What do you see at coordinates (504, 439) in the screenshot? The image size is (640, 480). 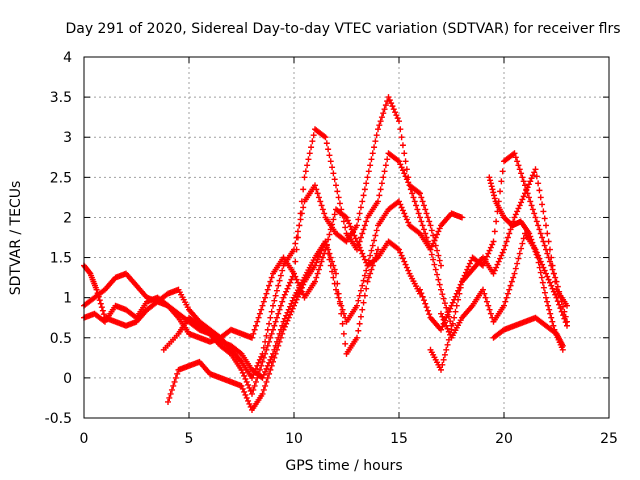 I see `x-tick-label: 20` at bounding box center [504, 439].